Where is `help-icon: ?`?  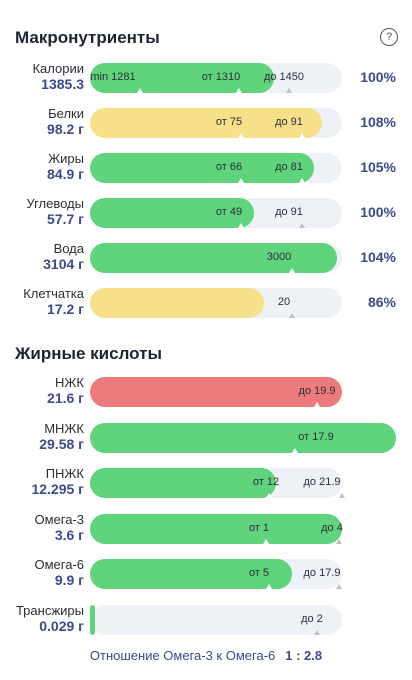
help-icon: ? is located at coordinates (389, 37).